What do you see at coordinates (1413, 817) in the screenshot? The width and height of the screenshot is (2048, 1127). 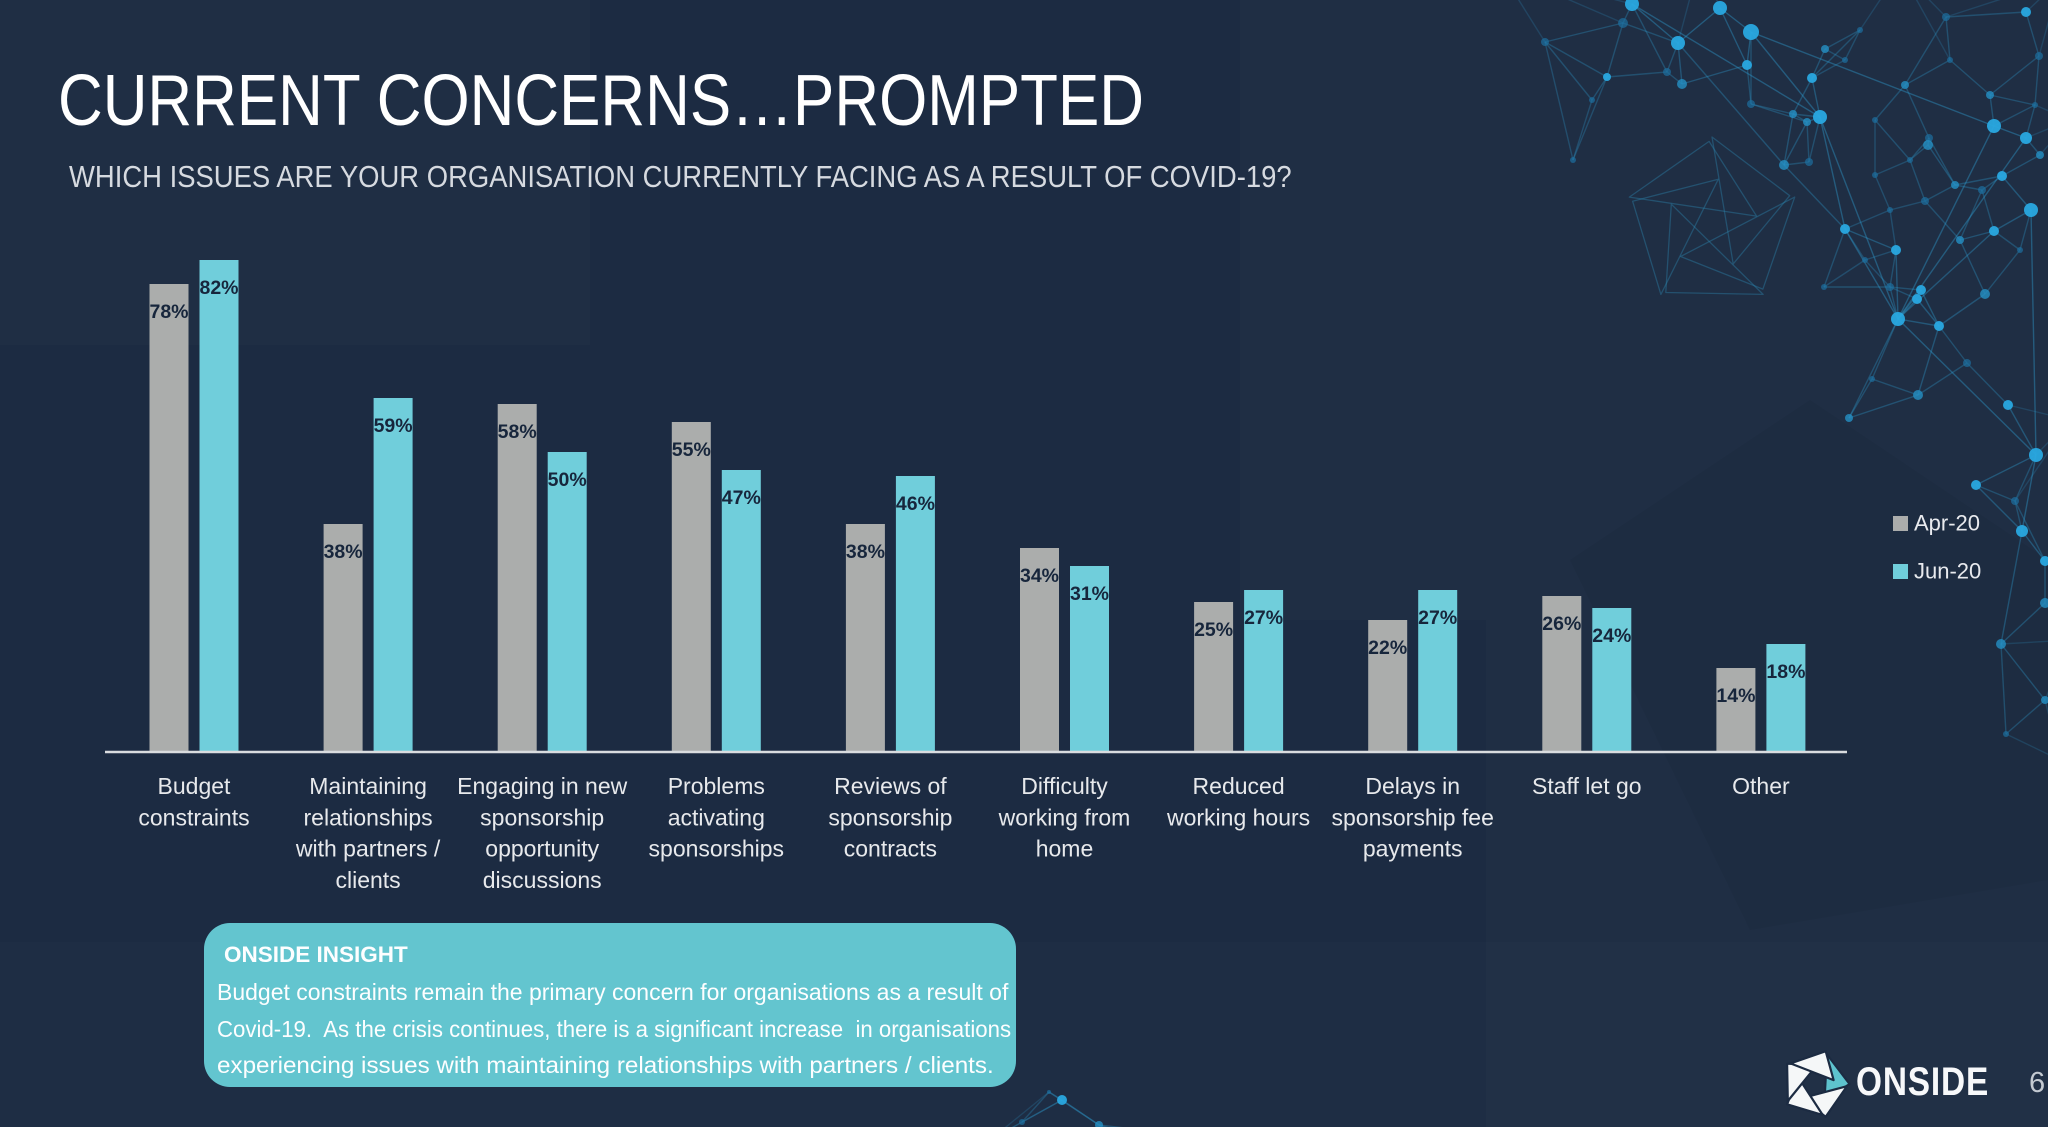 I see `svg-text: sponsorship fee` at bounding box center [1413, 817].